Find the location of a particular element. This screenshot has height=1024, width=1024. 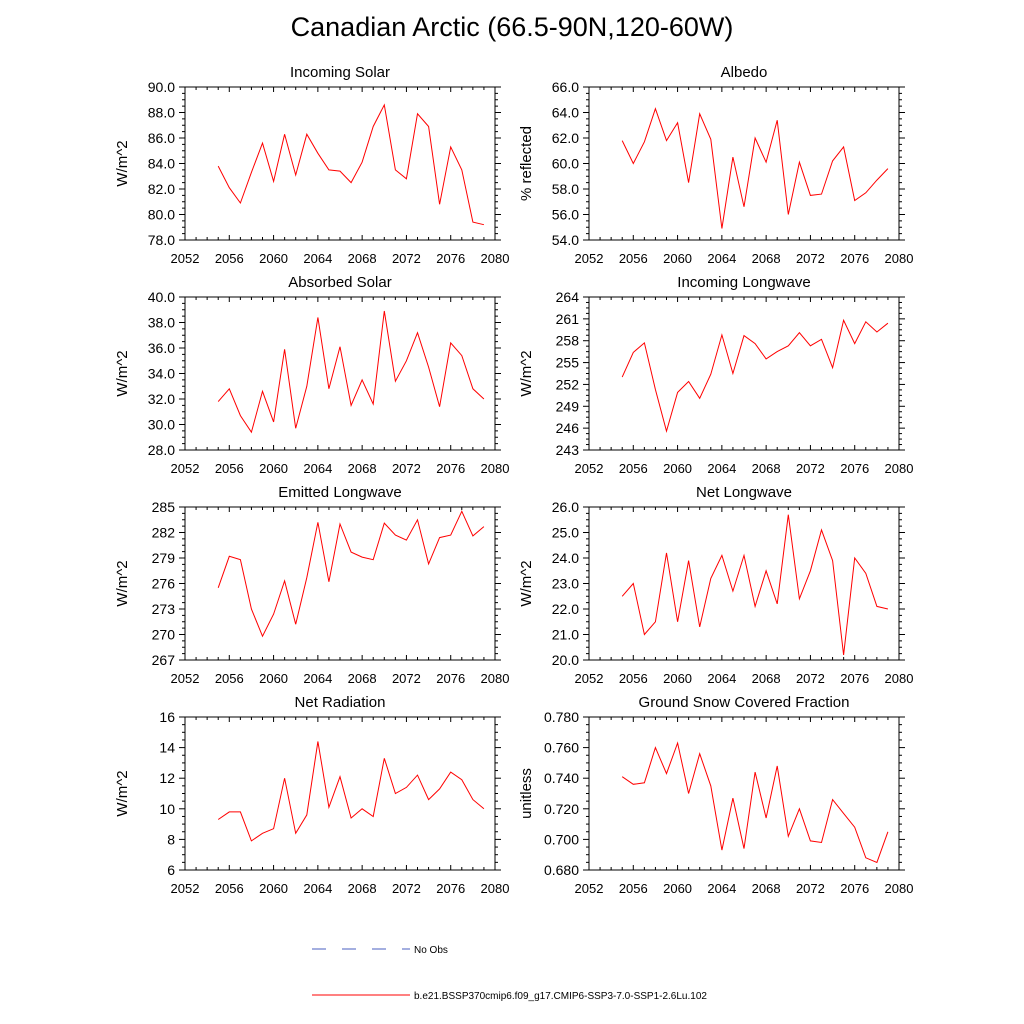

y-tick-label: 0.720 is located at coordinates (561, 809).